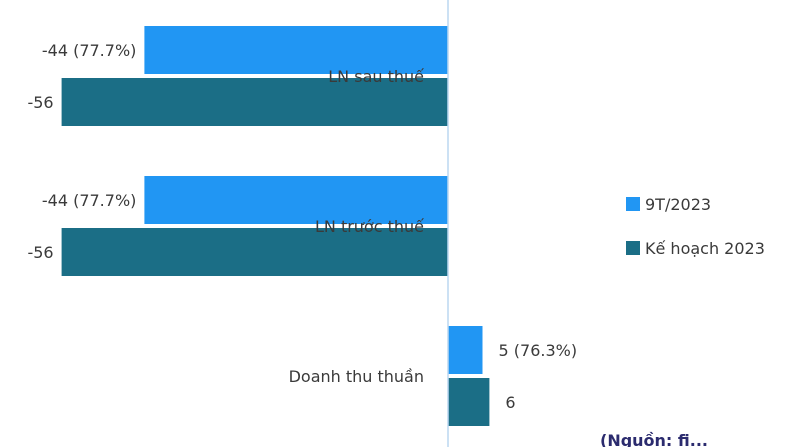 The width and height of the screenshot is (790, 447). What do you see at coordinates (510, 402) in the screenshot?
I see `data-label: 6` at bounding box center [510, 402].